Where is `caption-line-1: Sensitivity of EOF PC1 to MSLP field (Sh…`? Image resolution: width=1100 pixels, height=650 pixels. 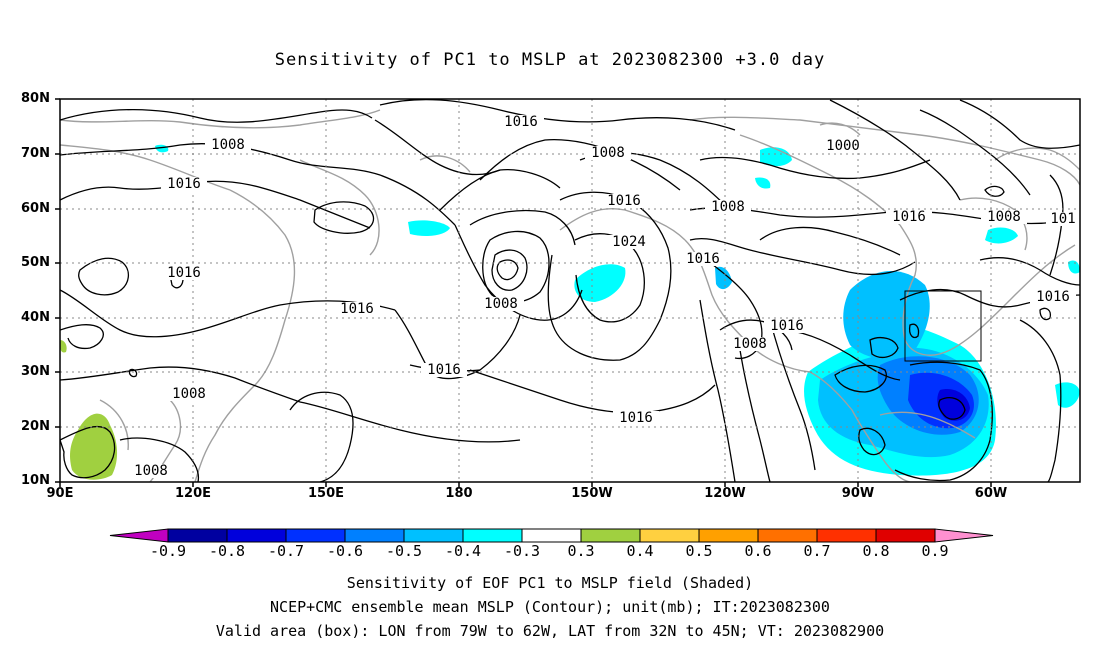
caption-line-1: Sensitivity of EOF PC1 to MSLP field (Sh… is located at coordinates (550, 583).